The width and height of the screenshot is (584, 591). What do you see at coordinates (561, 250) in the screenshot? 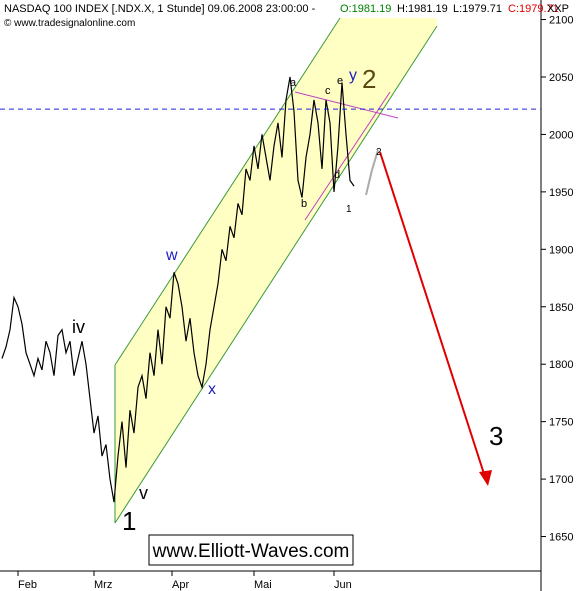
I see `y-tick-label: 1900` at bounding box center [561, 250].